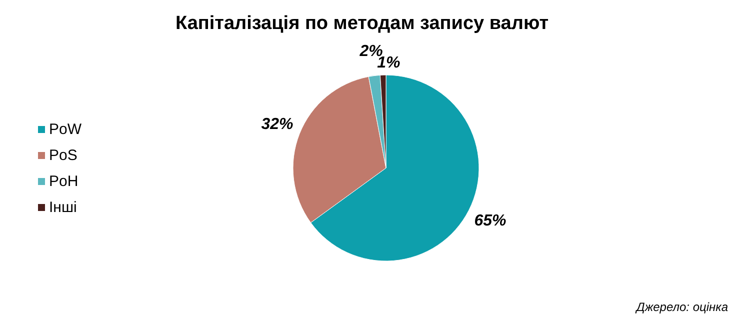 Image resolution: width=739 pixels, height=327 pixels. What do you see at coordinates (63, 181) in the screenshot?
I see `legend-label: PoH` at bounding box center [63, 181].